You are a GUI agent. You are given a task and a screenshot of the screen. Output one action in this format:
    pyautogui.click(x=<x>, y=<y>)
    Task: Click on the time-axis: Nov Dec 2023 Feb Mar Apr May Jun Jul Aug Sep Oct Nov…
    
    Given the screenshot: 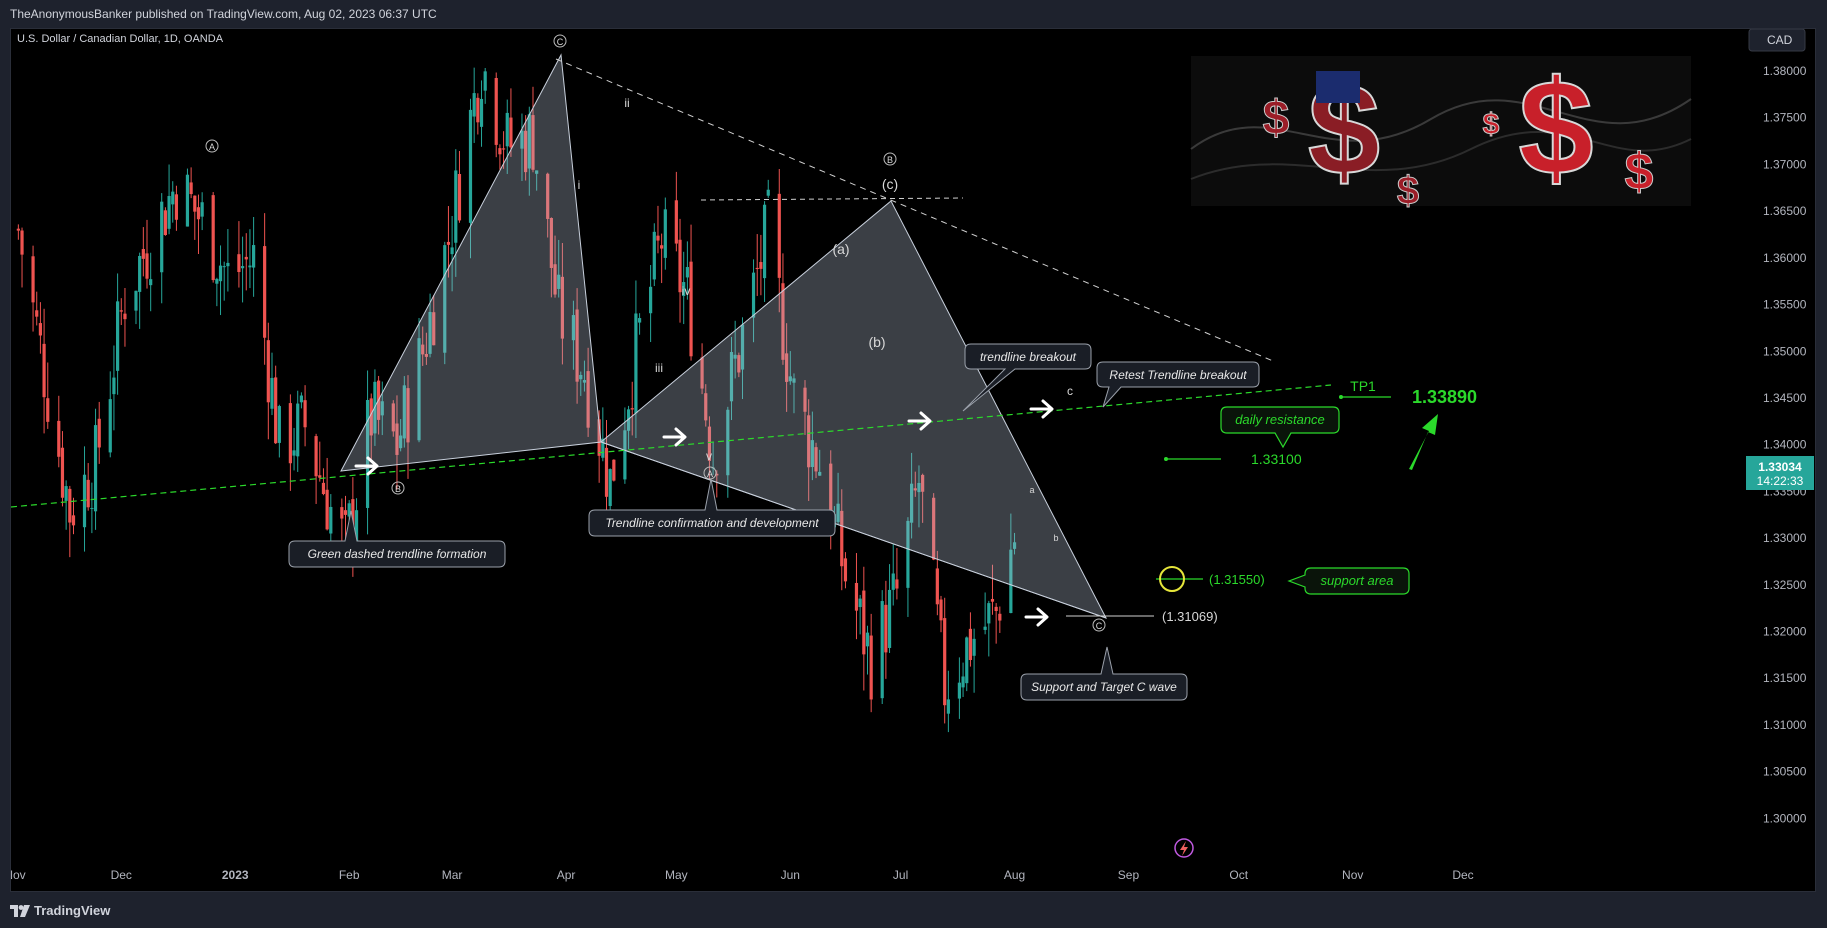 What is the action you would take?
    pyautogui.click(x=739, y=875)
    